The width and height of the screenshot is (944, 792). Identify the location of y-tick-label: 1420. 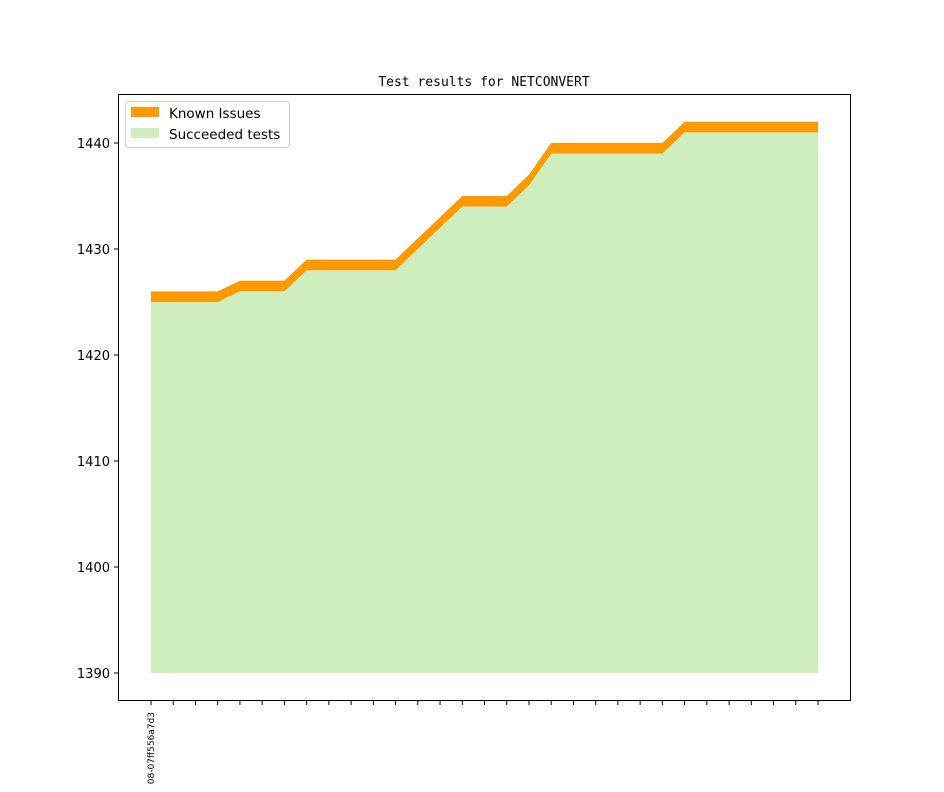
(93, 356).